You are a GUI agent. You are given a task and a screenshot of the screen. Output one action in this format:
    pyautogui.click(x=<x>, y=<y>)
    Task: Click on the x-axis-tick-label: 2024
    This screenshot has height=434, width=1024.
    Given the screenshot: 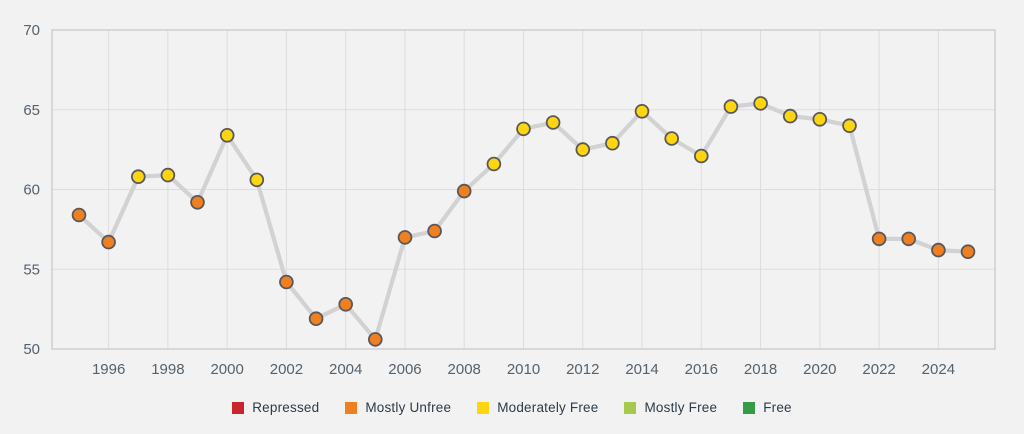 What is the action you would take?
    pyautogui.click(x=938, y=369)
    